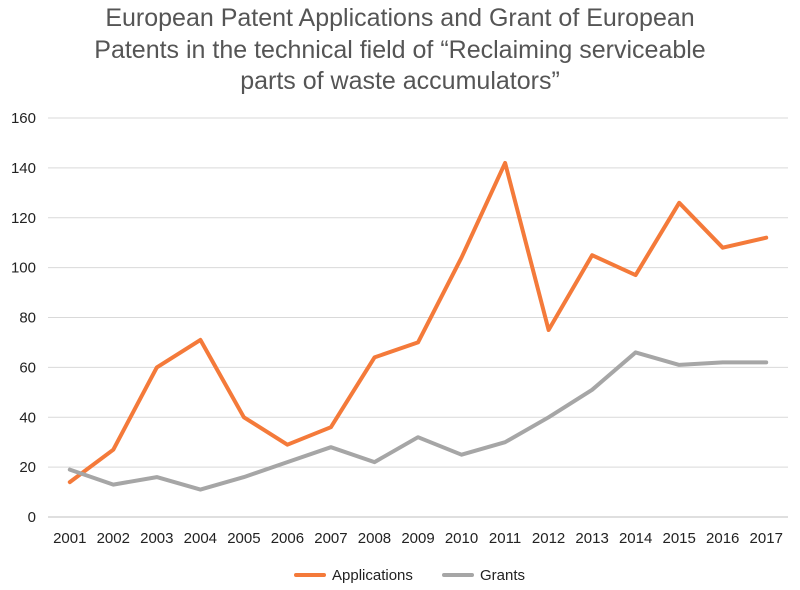 This screenshot has width=800, height=590. I want to click on x-tick-label: 2001, so click(69, 538).